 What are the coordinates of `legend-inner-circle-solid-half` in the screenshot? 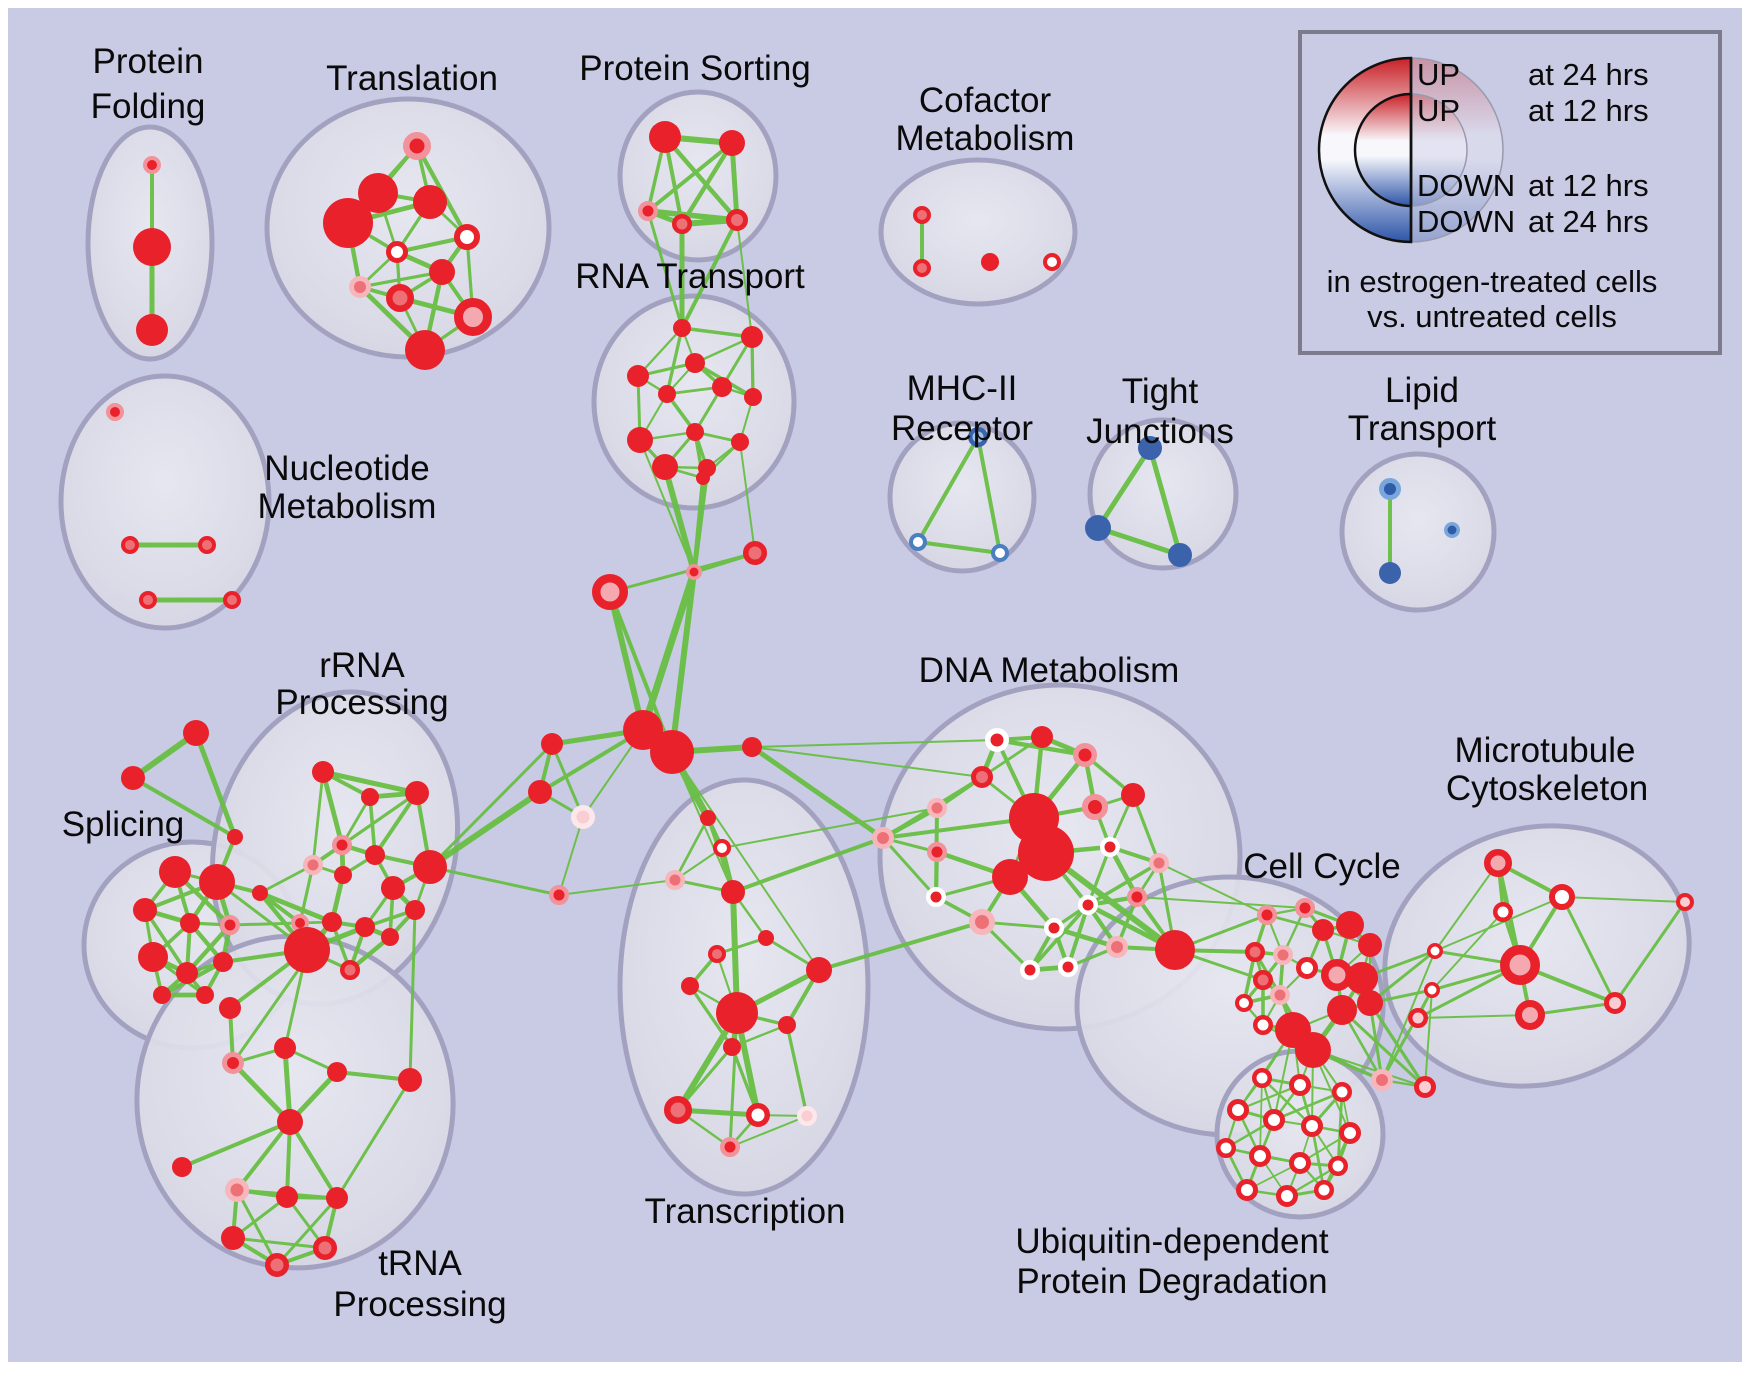 It's located at (1383, 150).